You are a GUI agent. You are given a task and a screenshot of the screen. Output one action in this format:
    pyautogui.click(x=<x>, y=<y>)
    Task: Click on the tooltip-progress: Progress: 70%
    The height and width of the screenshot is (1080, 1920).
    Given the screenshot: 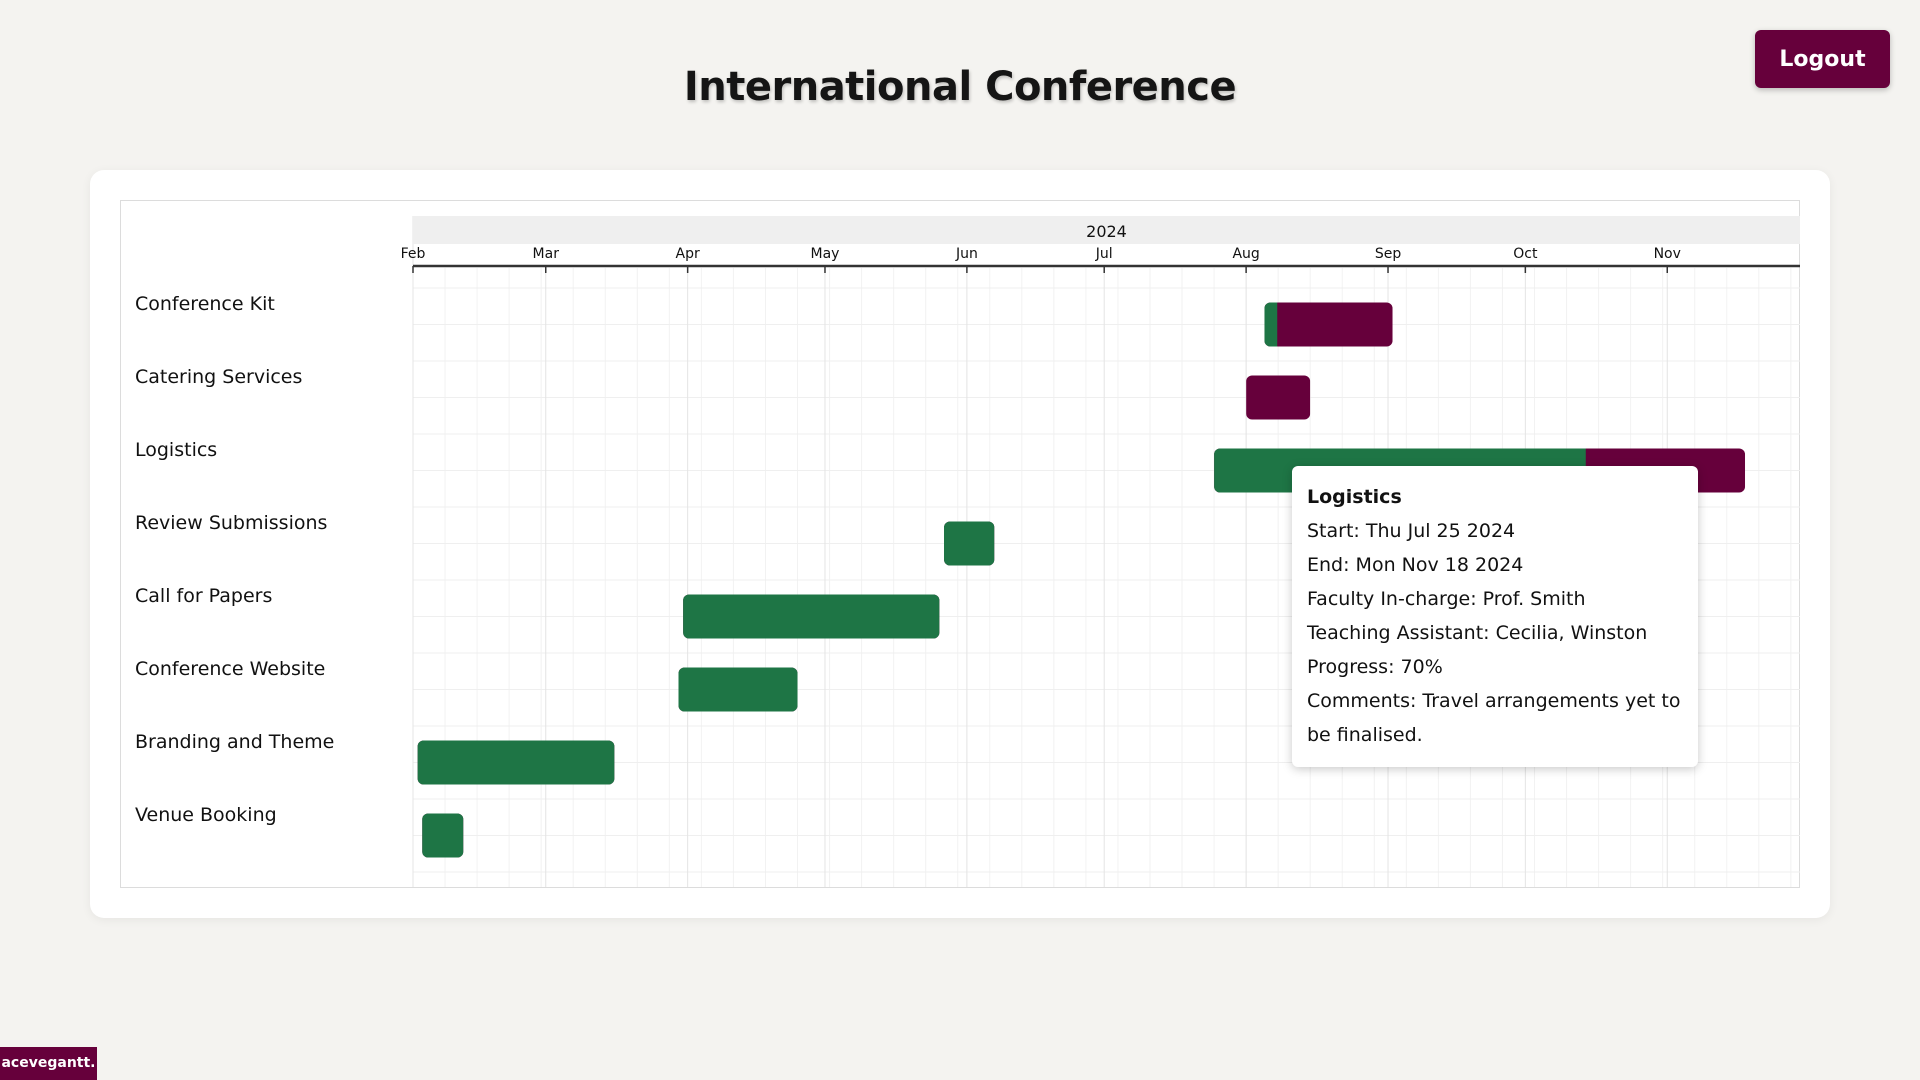 What is the action you would take?
    pyautogui.click(x=1375, y=667)
    